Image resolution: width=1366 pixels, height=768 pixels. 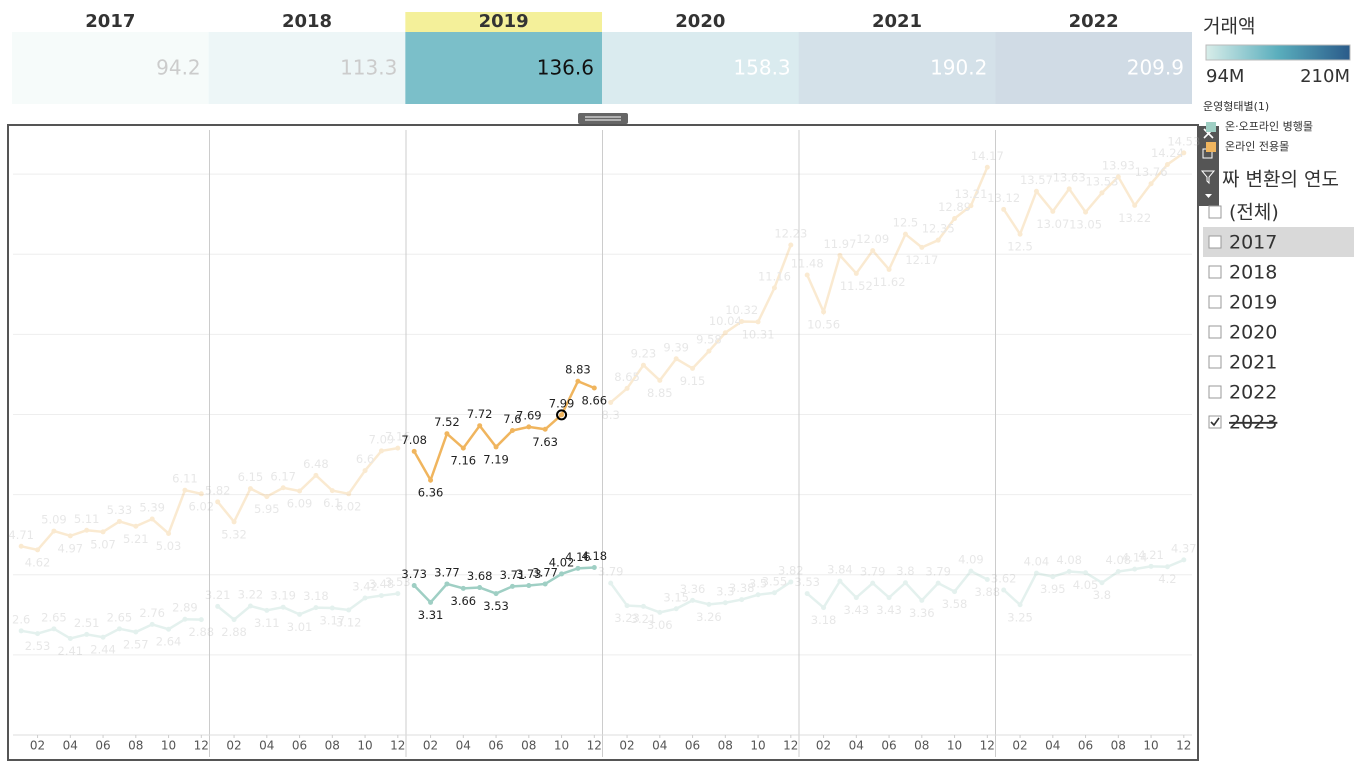 I want to click on filter-option: 2019, so click(x=1253, y=303).